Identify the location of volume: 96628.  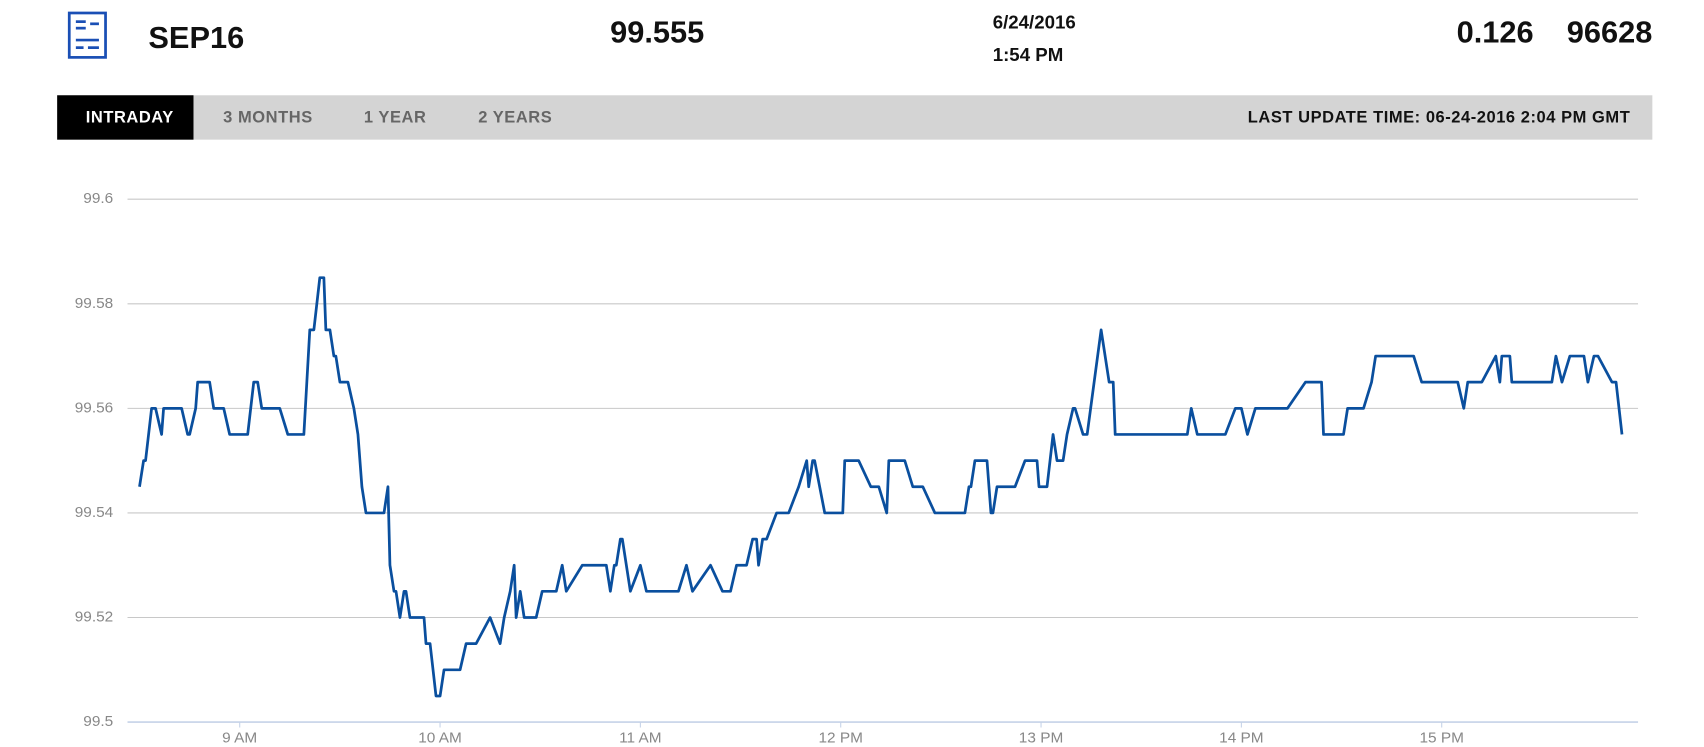
(1610, 33).